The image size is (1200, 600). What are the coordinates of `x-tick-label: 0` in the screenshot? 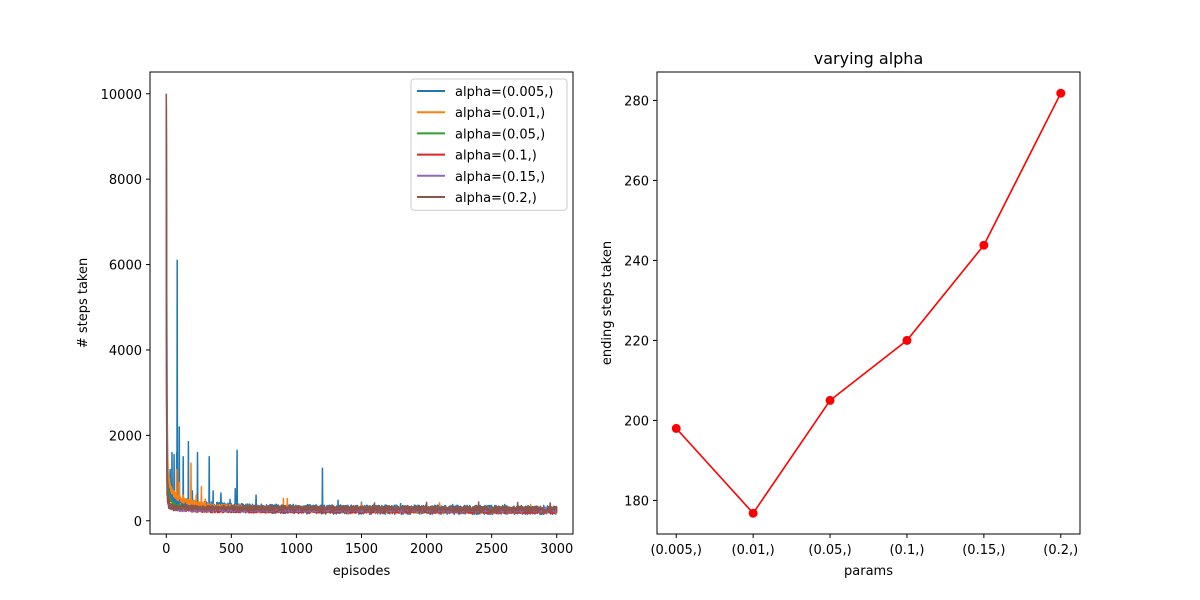 It's located at (166, 549).